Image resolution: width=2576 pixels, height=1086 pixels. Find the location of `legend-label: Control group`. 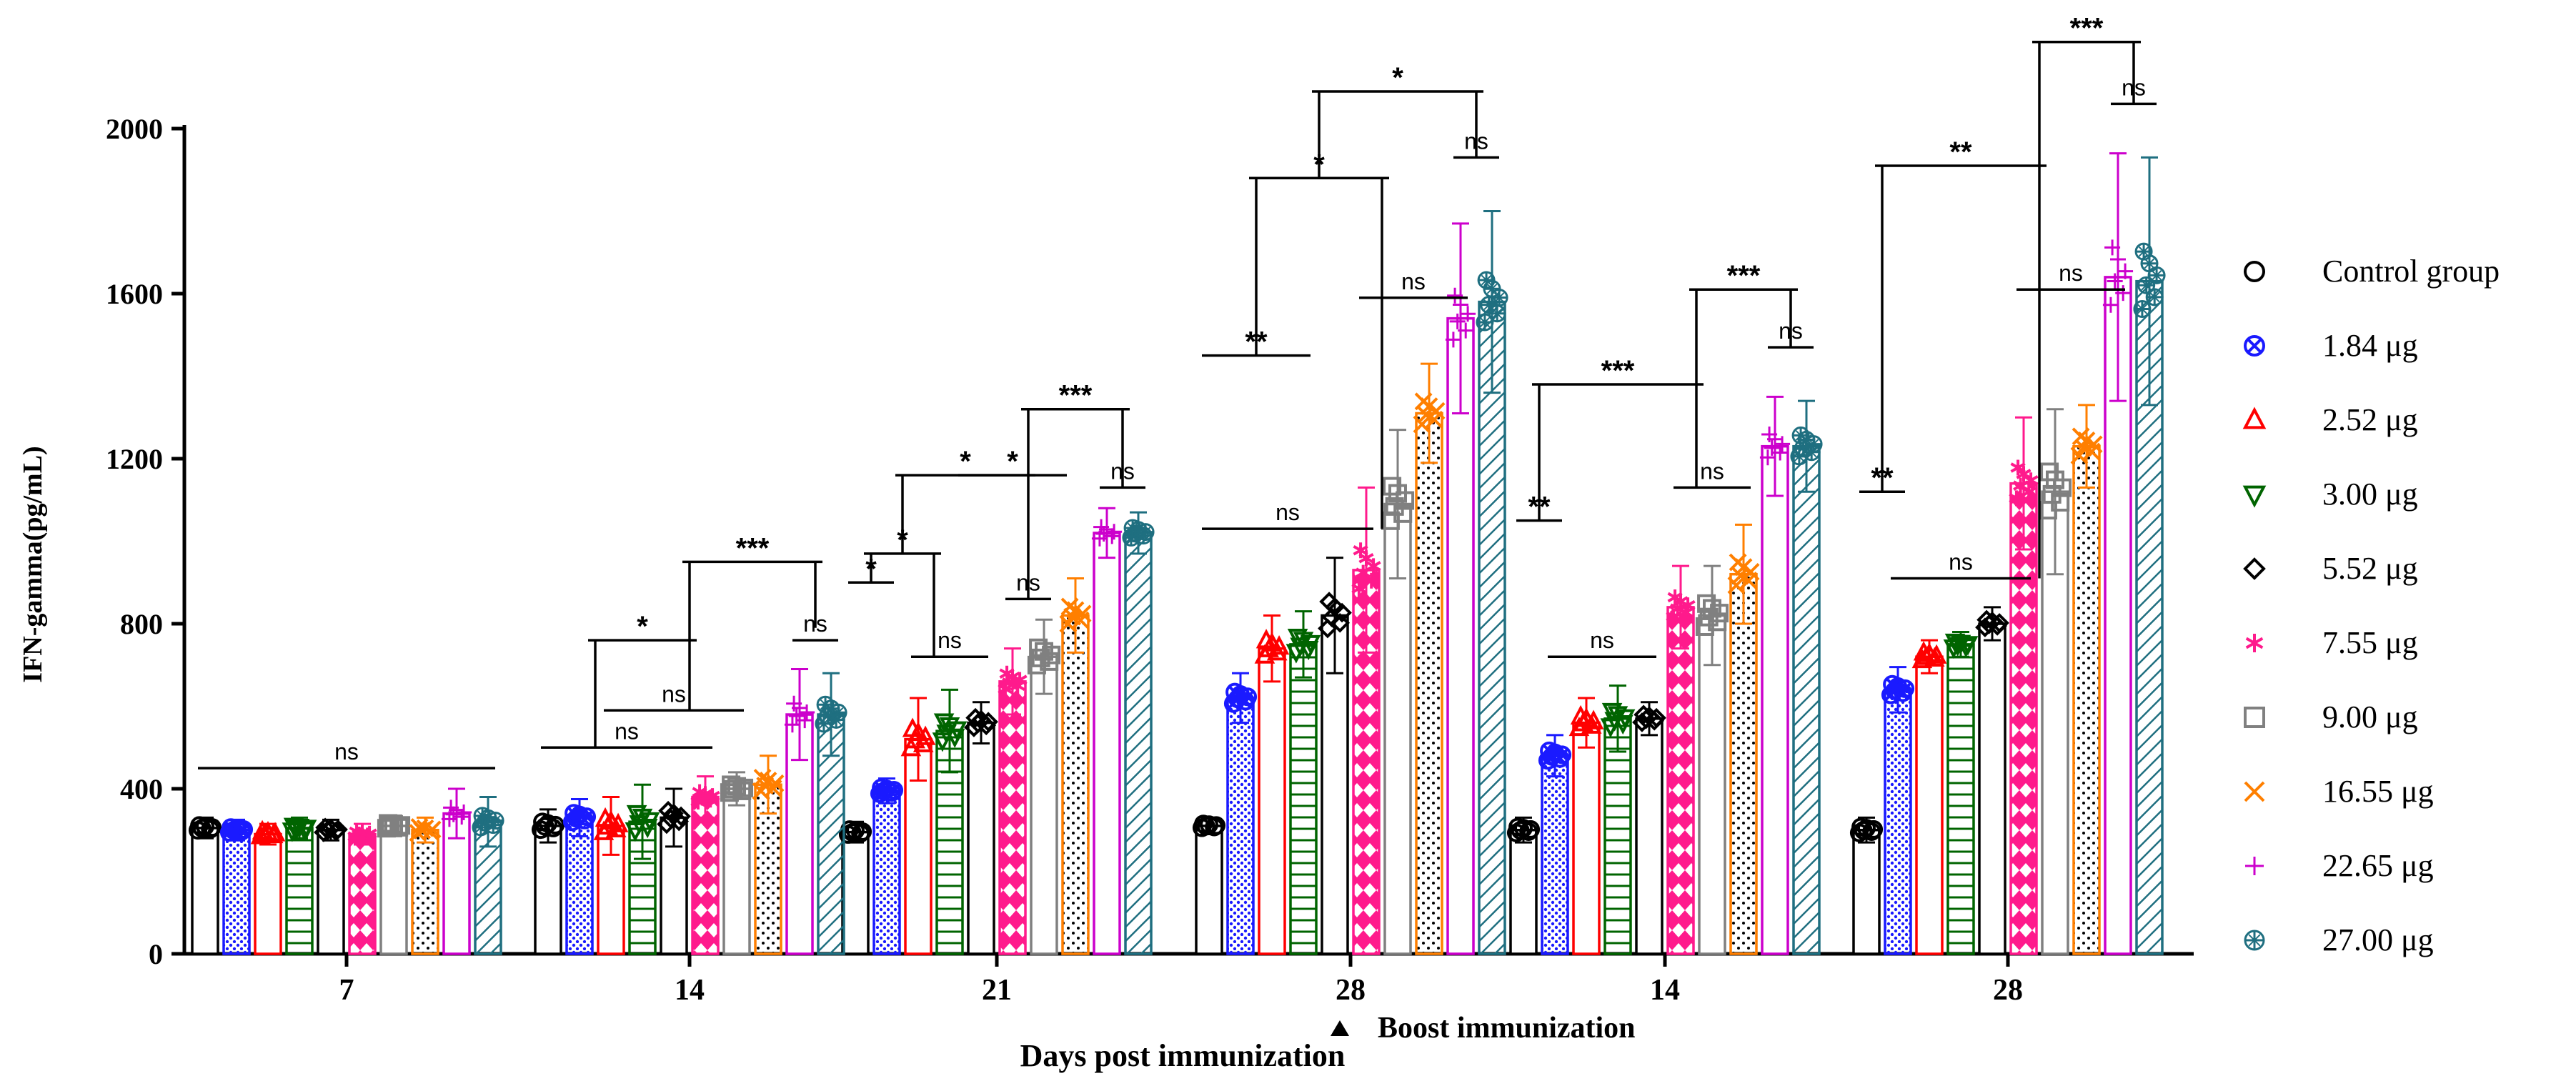

legend-label: Control group is located at coordinates (2411, 271).